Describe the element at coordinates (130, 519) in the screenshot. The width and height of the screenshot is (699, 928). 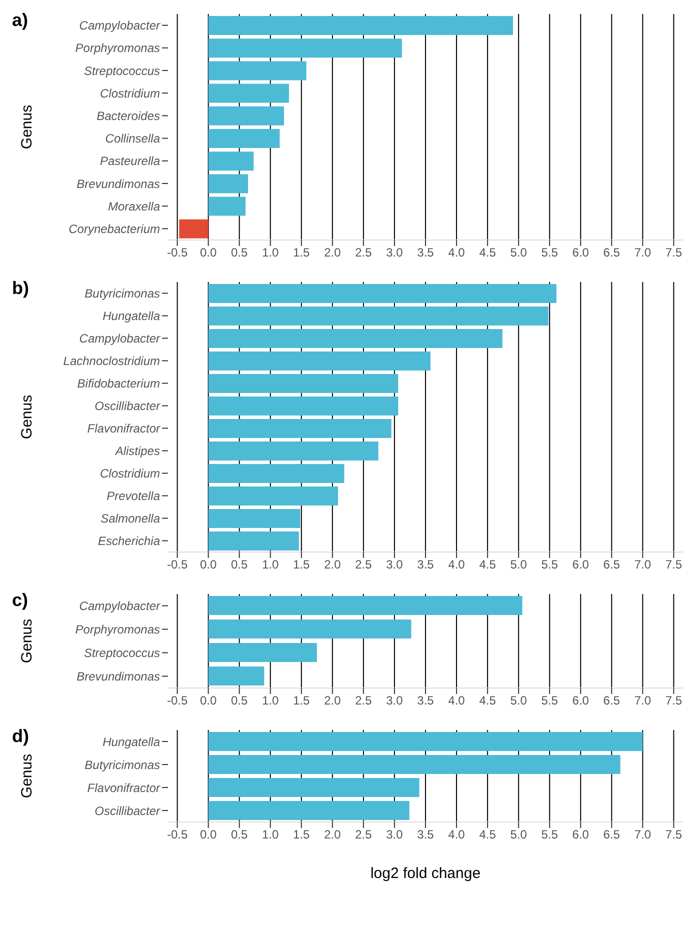
I see `y-tick-label: Salmonella` at that location.